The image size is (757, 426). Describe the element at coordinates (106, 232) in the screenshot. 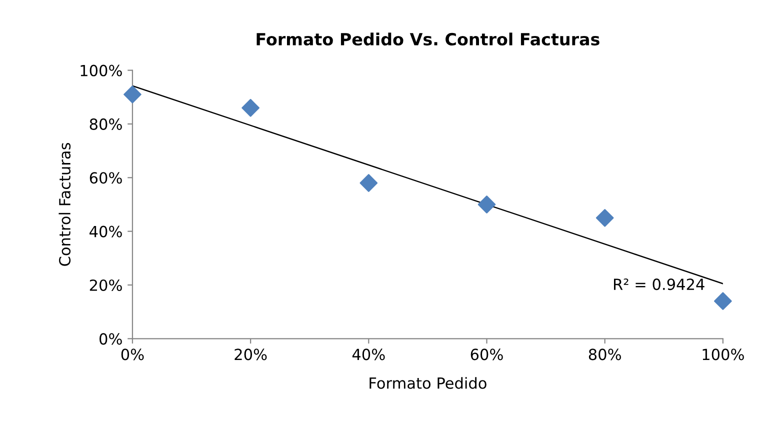

I see `y-tick-label: 40%` at that location.